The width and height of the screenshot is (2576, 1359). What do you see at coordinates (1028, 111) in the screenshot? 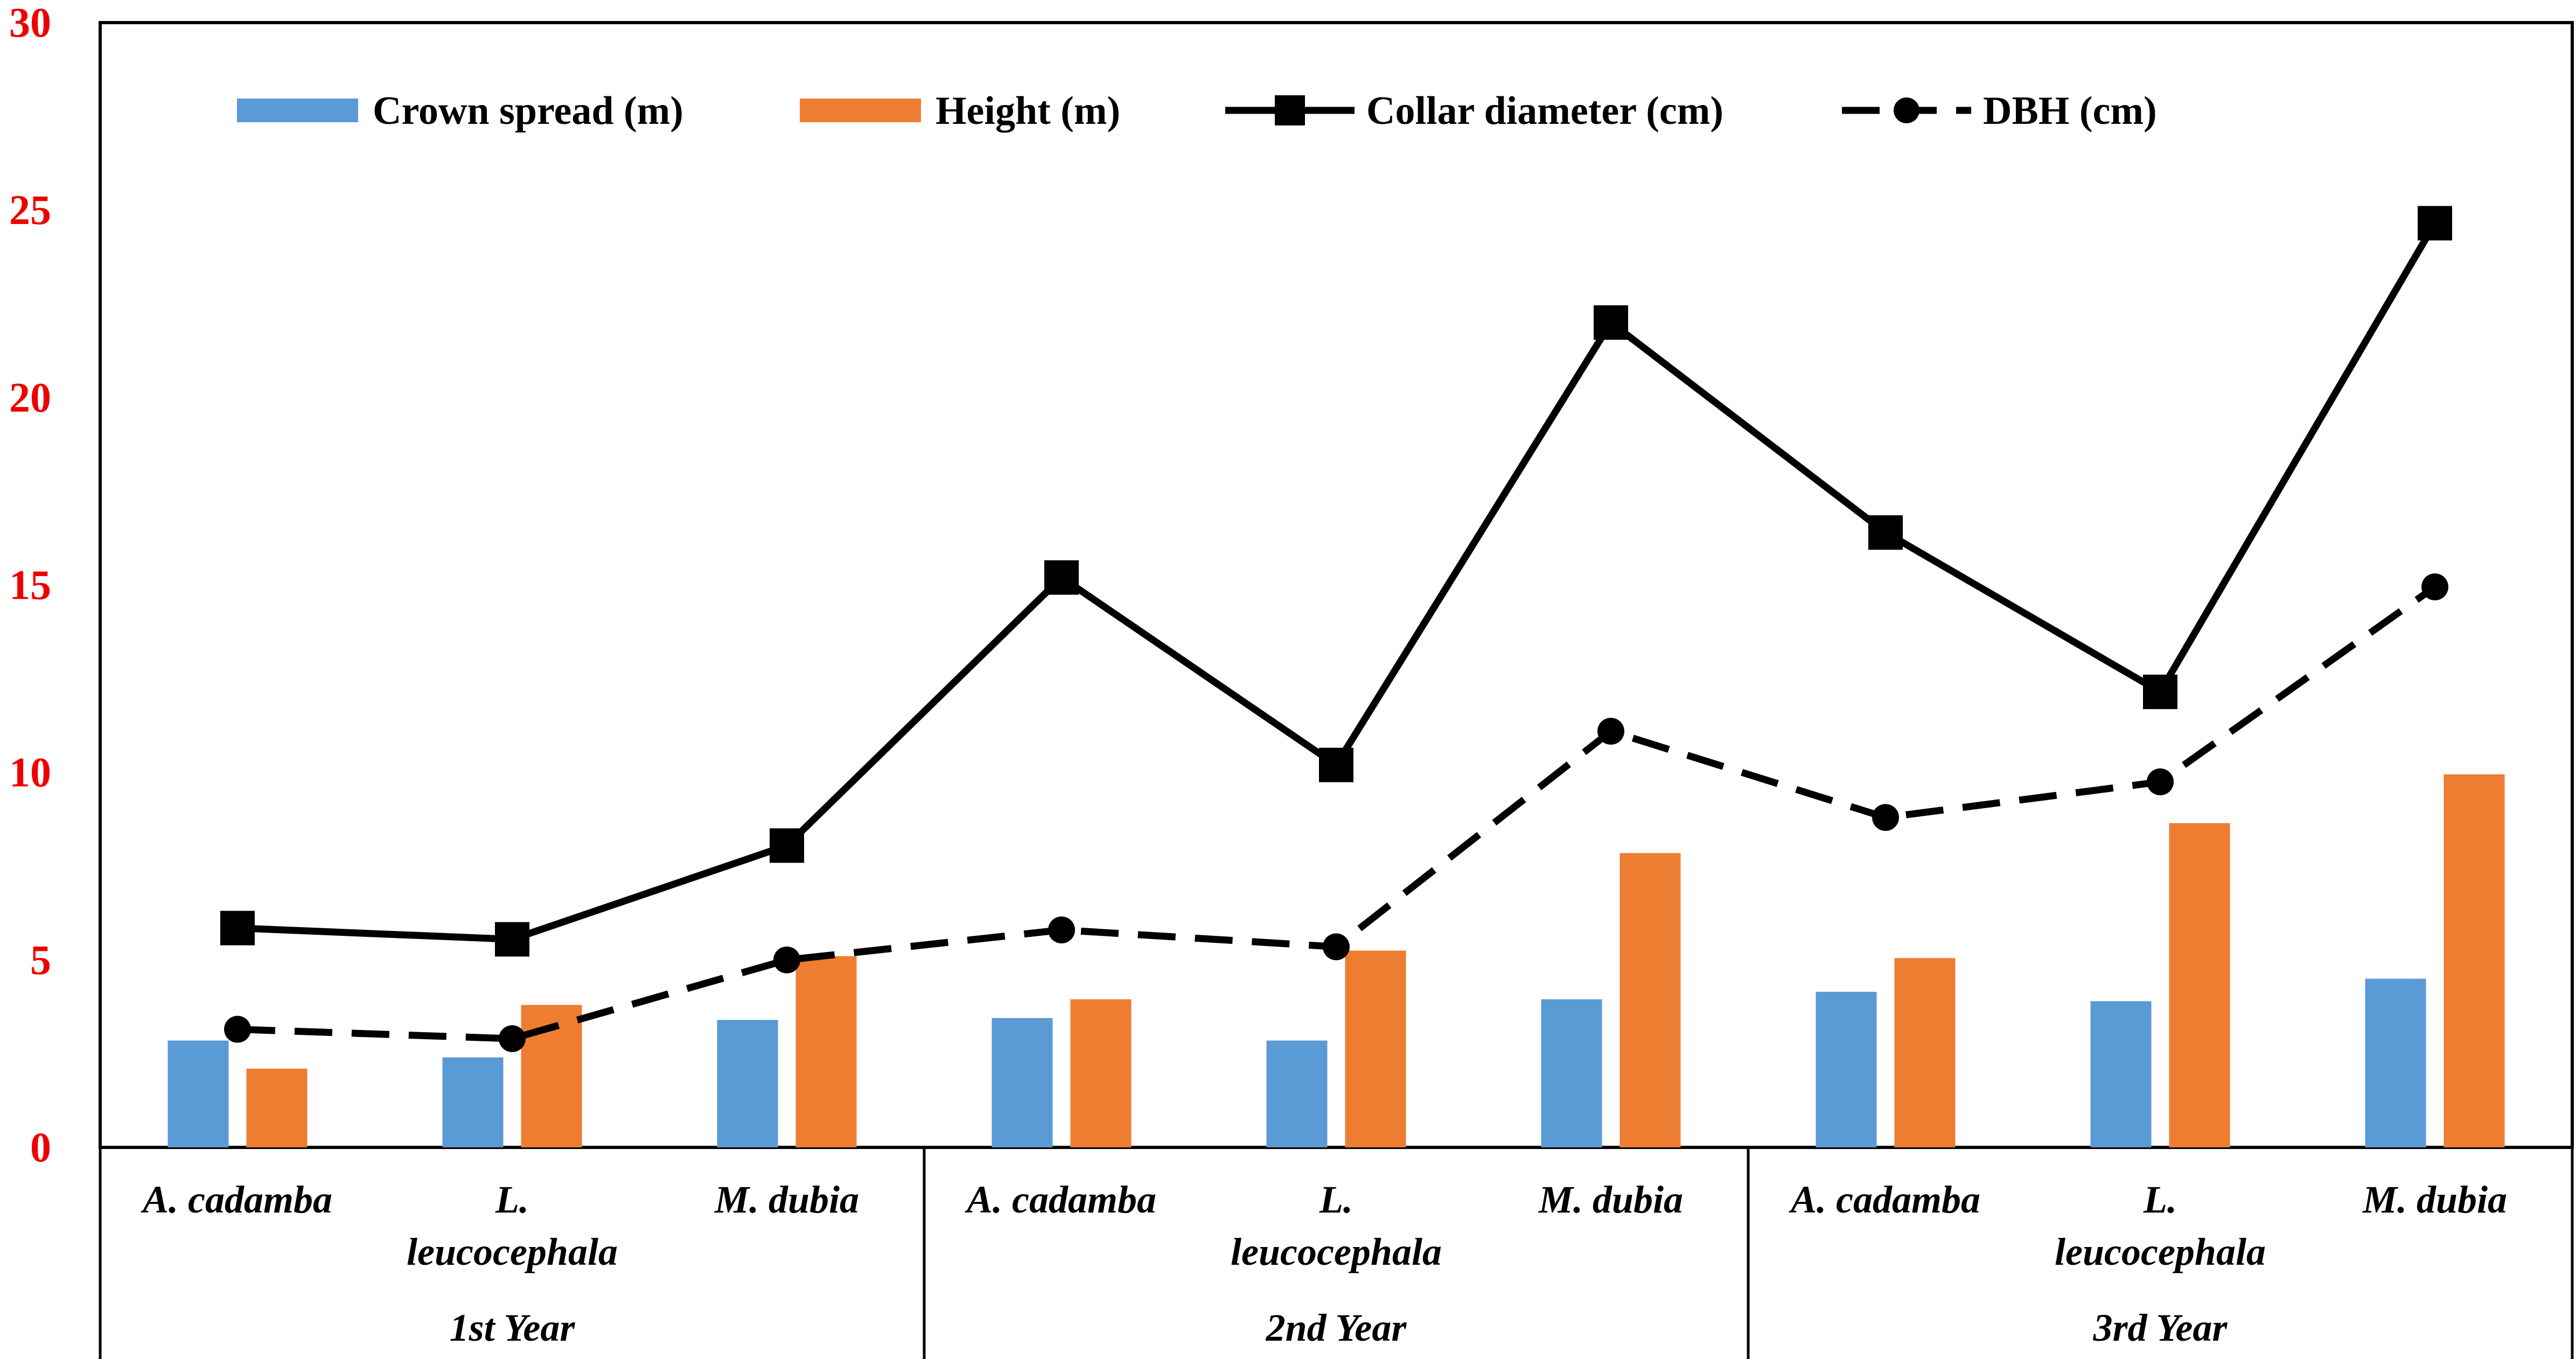
I see `legend-label: Height (m)` at bounding box center [1028, 111].